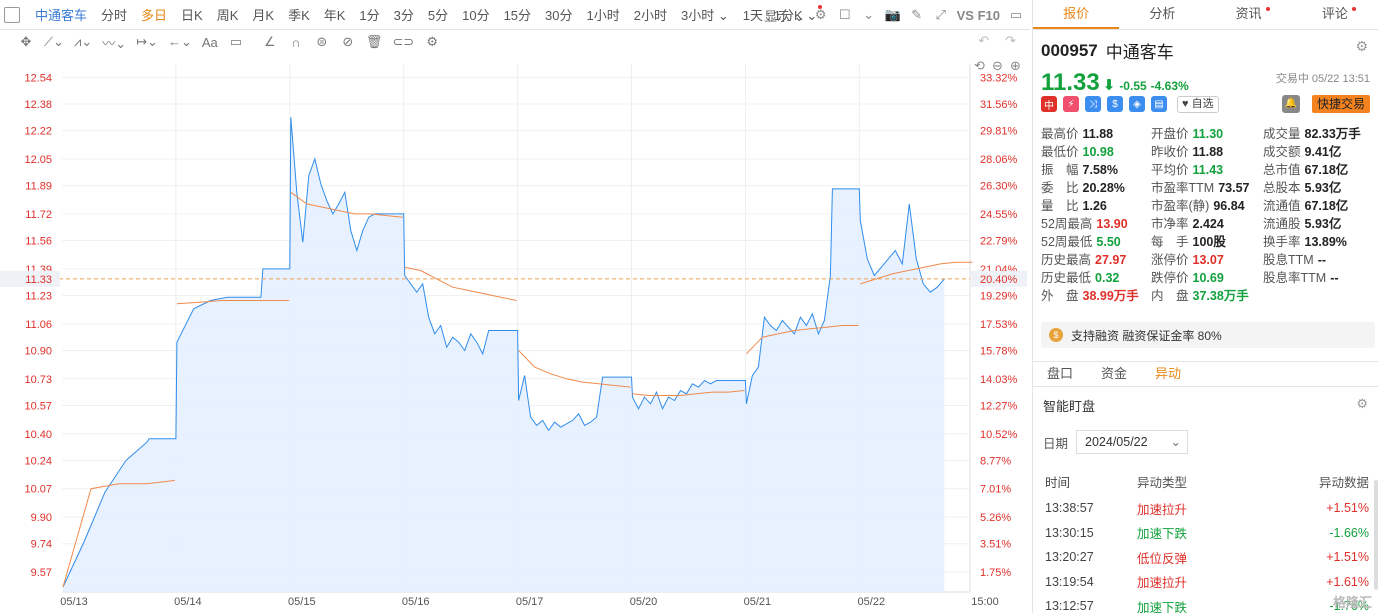  Describe the element at coordinates (1115, 104) in the screenshot. I see `dollar-icon: $` at that location.